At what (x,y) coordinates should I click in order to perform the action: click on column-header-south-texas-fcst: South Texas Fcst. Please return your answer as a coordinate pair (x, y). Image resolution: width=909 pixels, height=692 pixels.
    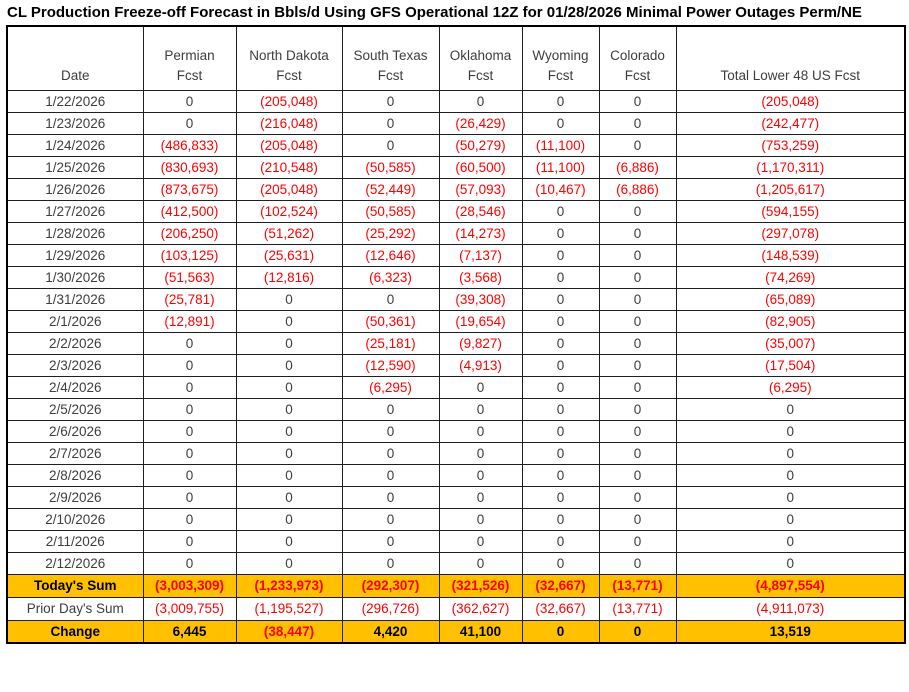
    Looking at the image, I should click on (390, 58).